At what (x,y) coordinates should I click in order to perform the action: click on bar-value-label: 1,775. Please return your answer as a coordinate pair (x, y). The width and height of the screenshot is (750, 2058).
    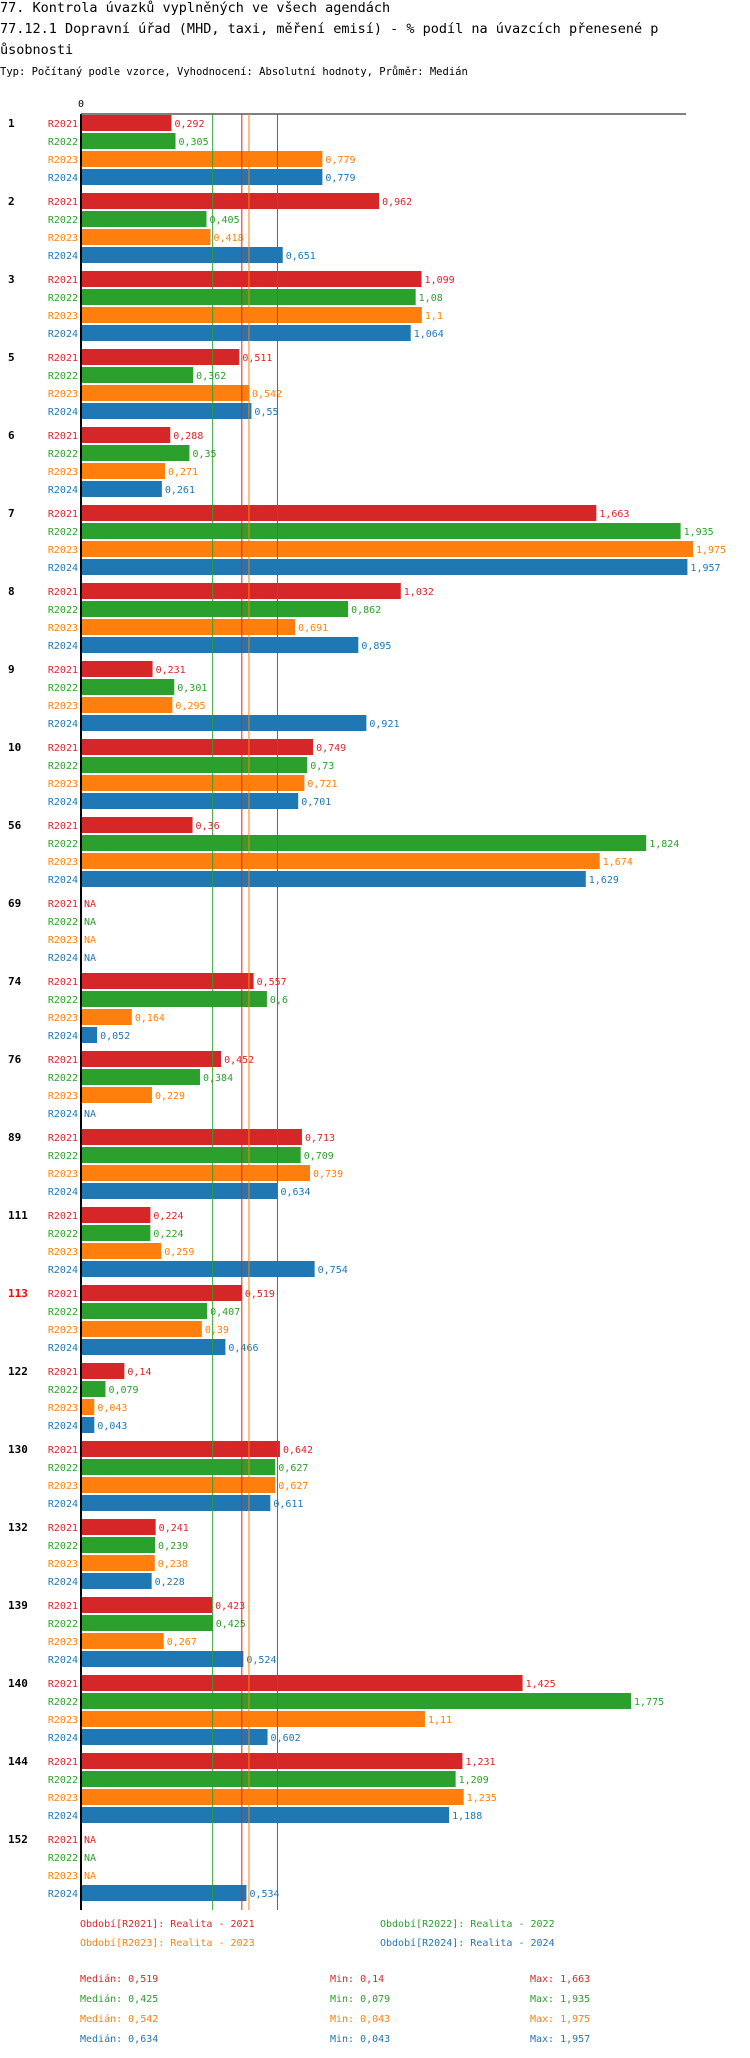
    Looking at the image, I should click on (649, 1702).